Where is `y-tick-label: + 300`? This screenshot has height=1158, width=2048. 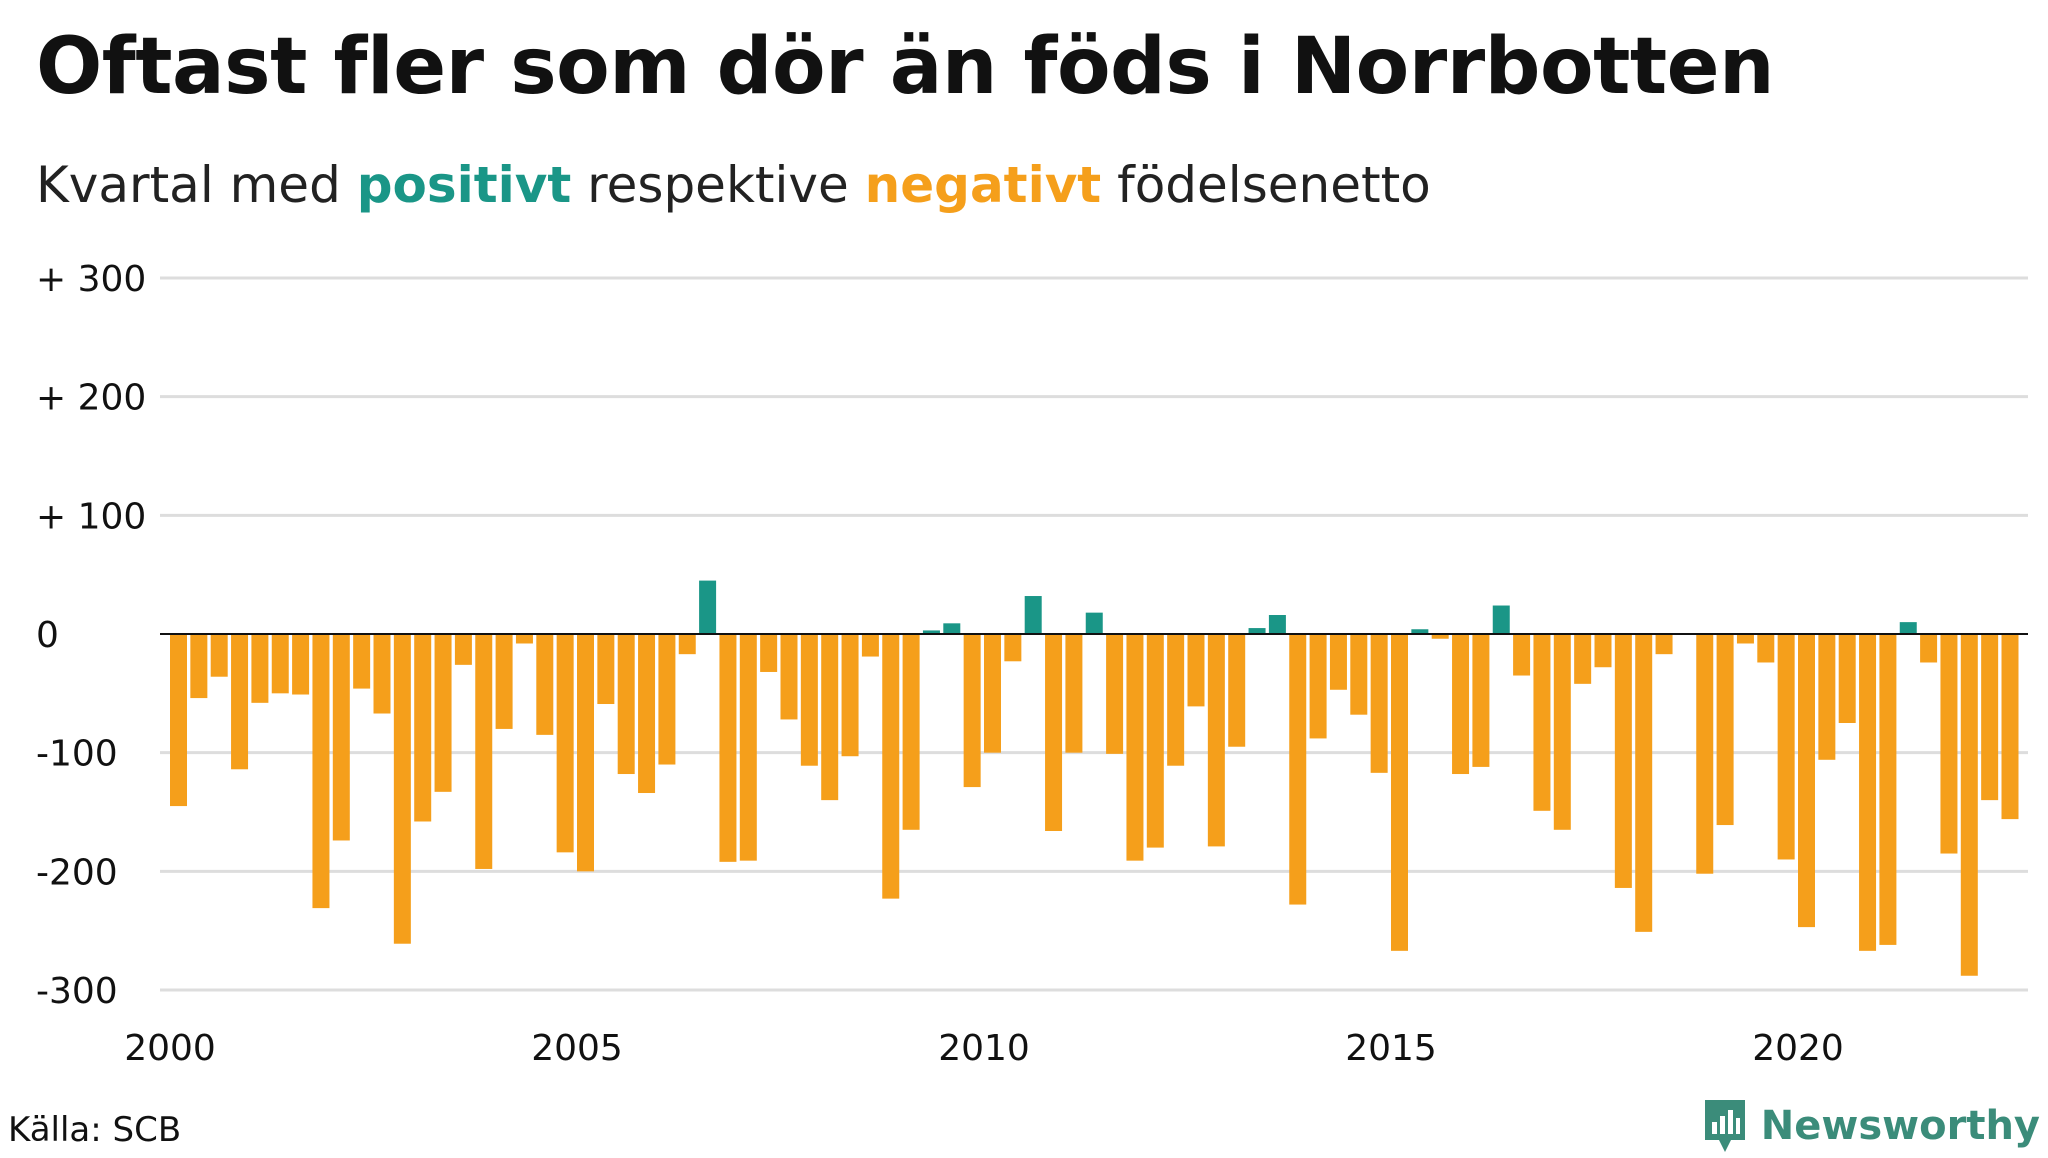
y-tick-label: + 300 is located at coordinates (91, 279).